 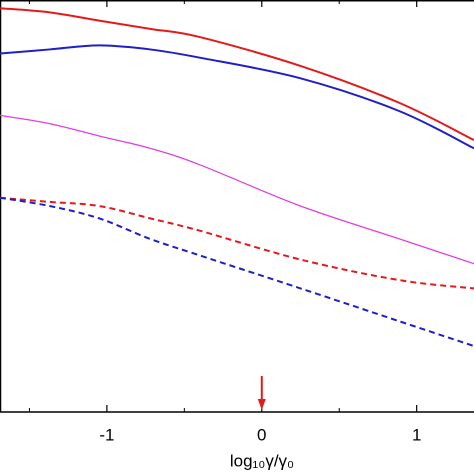 What do you see at coordinates (262, 460) in the screenshot?
I see `x-axis-label: log₁₀γ/γ₀` at bounding box center [262, 460].